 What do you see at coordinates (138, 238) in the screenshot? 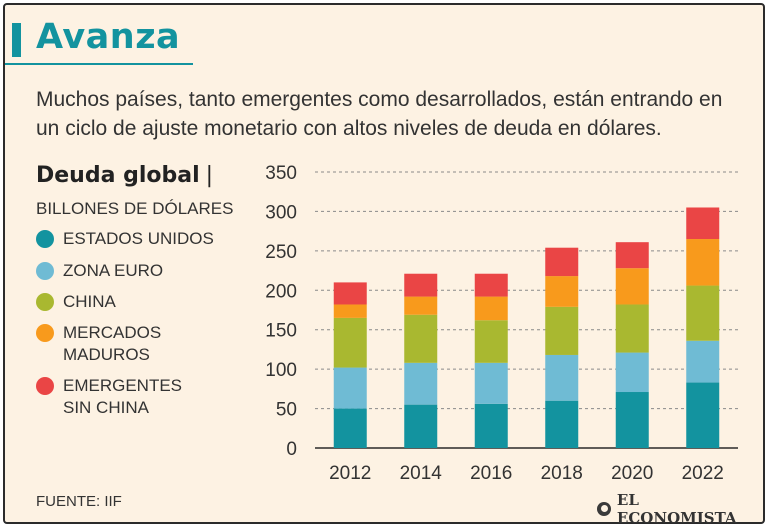
I see `legend-label-estados-unidos: ESTADOS UNIDOS` at bounding box center [138, 238].